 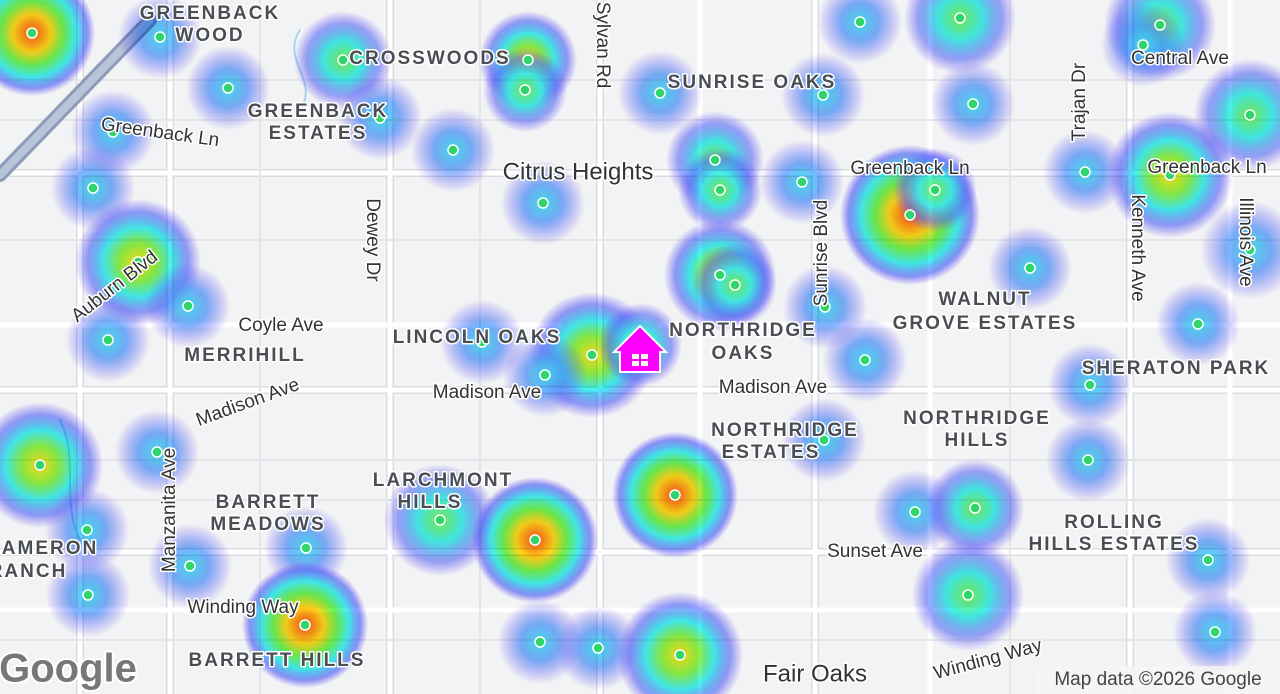 I want to click on neighborhood-label: WALNUT, so click(x=984, y=299).